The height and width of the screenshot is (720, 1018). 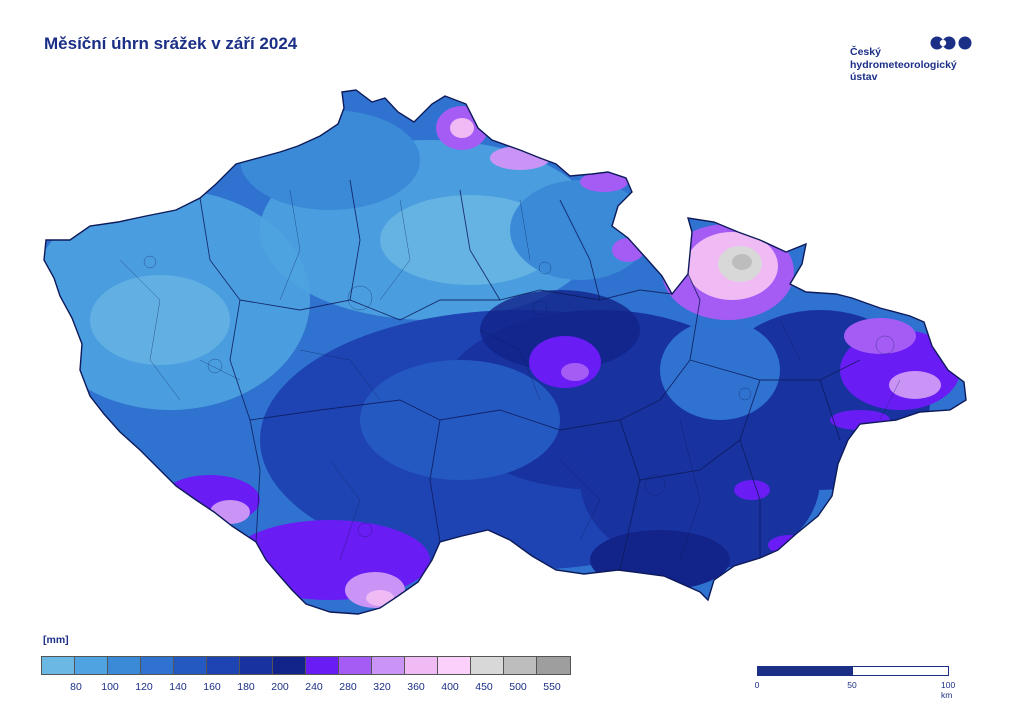 I want to click on legend-label: 160, so click(x=212, y=687).